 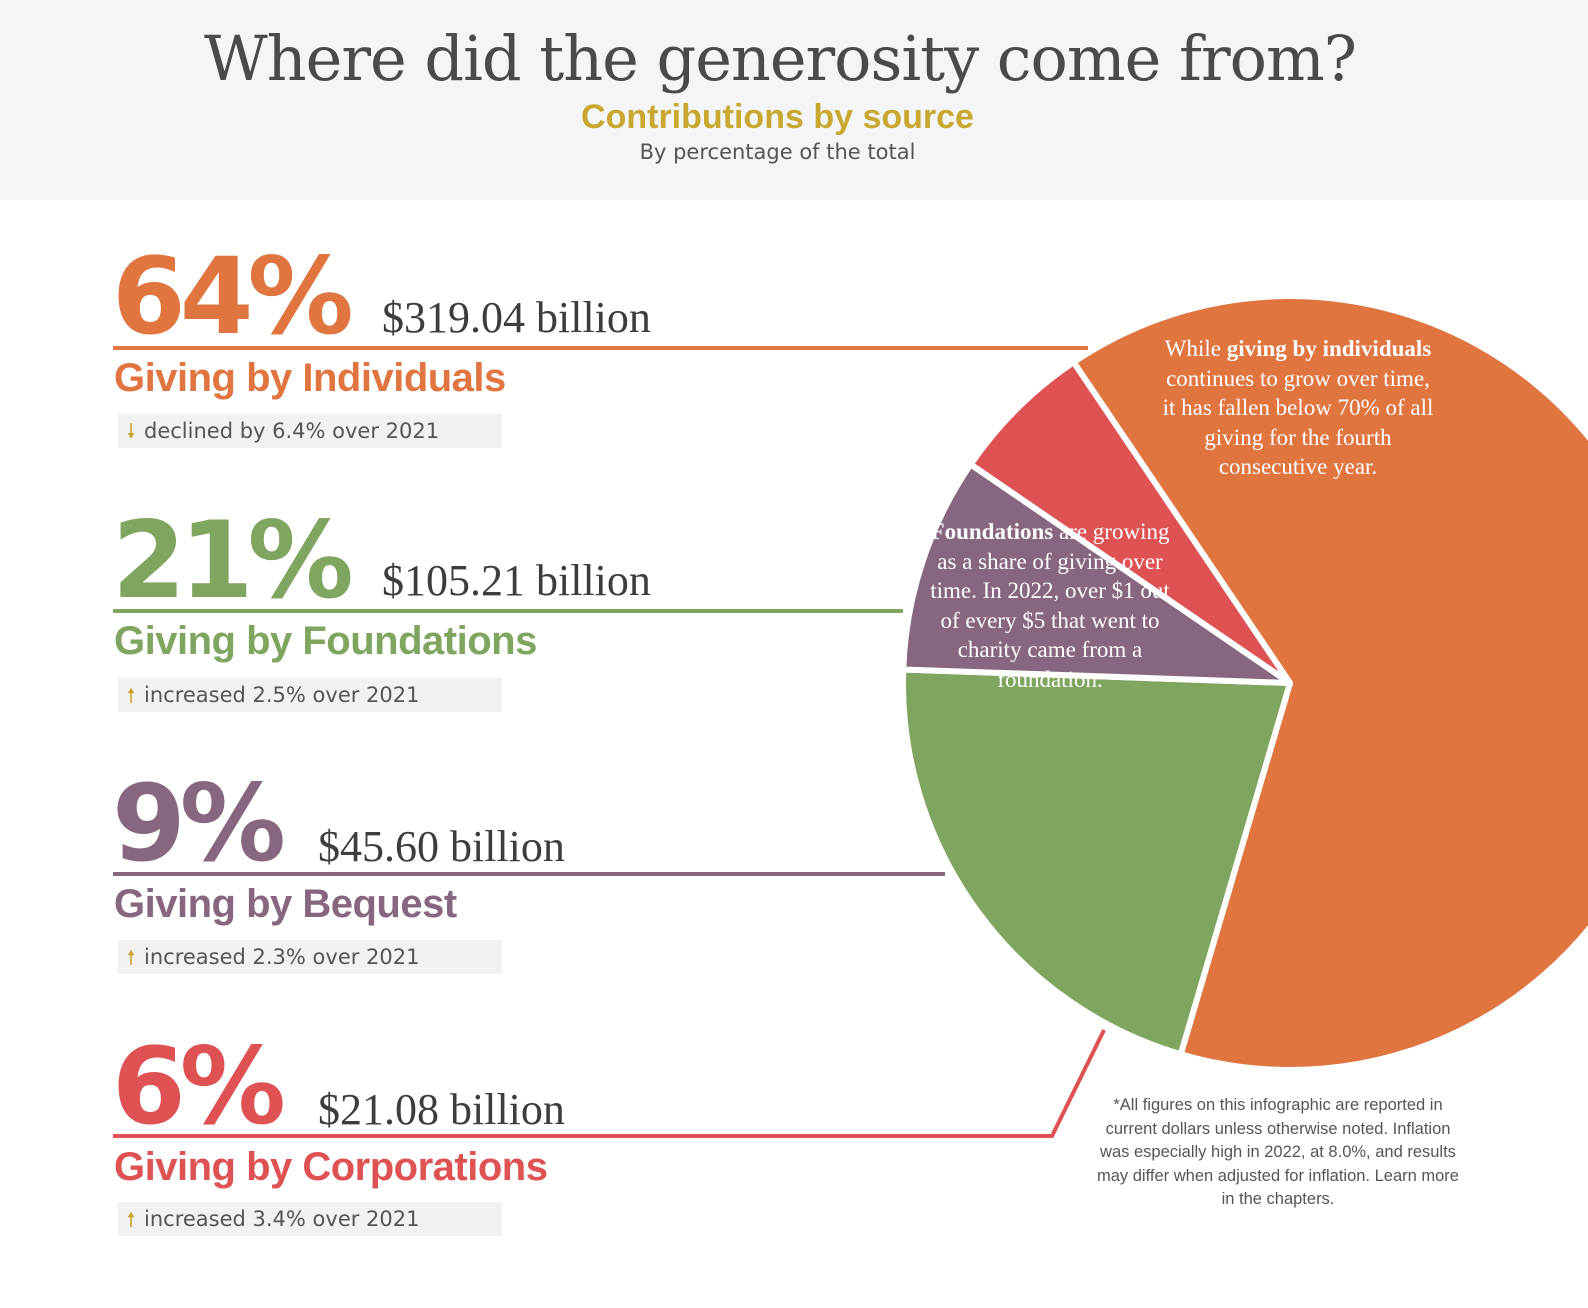 I want to click on chart-subtitle: Contributions by source, so click(x=777, y=117).